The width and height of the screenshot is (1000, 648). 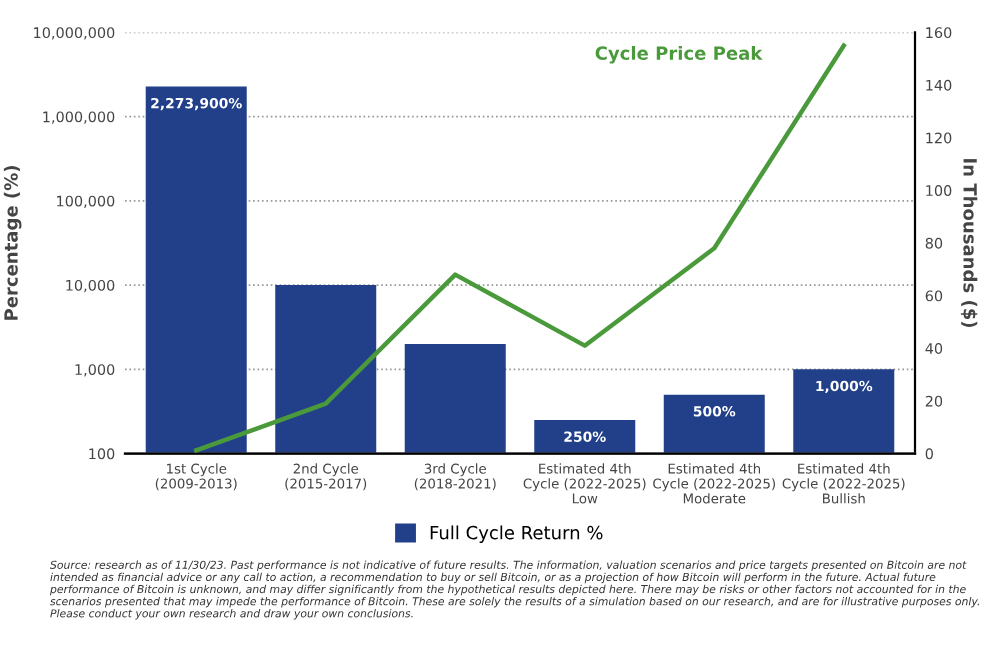 I want to click on text: Cycle Price Peak, so click(x=679, y=54).